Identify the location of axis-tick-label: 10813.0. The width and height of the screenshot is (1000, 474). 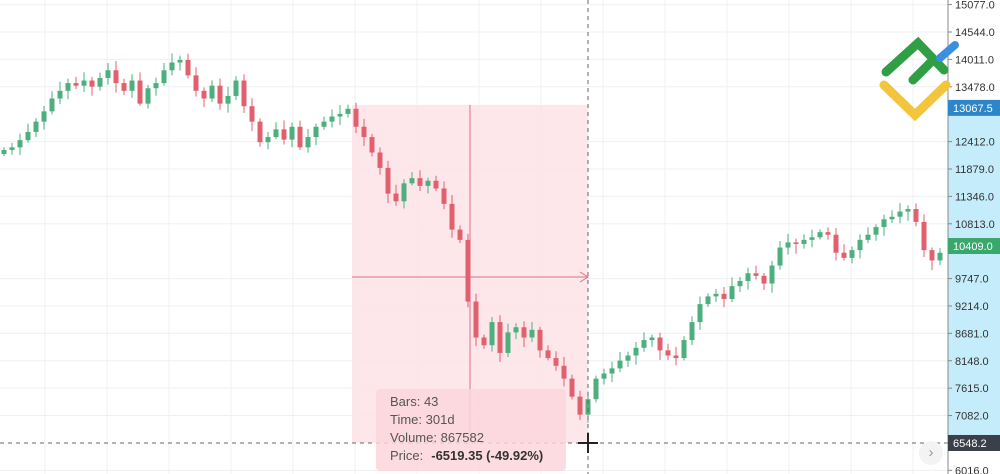
(975, 225).